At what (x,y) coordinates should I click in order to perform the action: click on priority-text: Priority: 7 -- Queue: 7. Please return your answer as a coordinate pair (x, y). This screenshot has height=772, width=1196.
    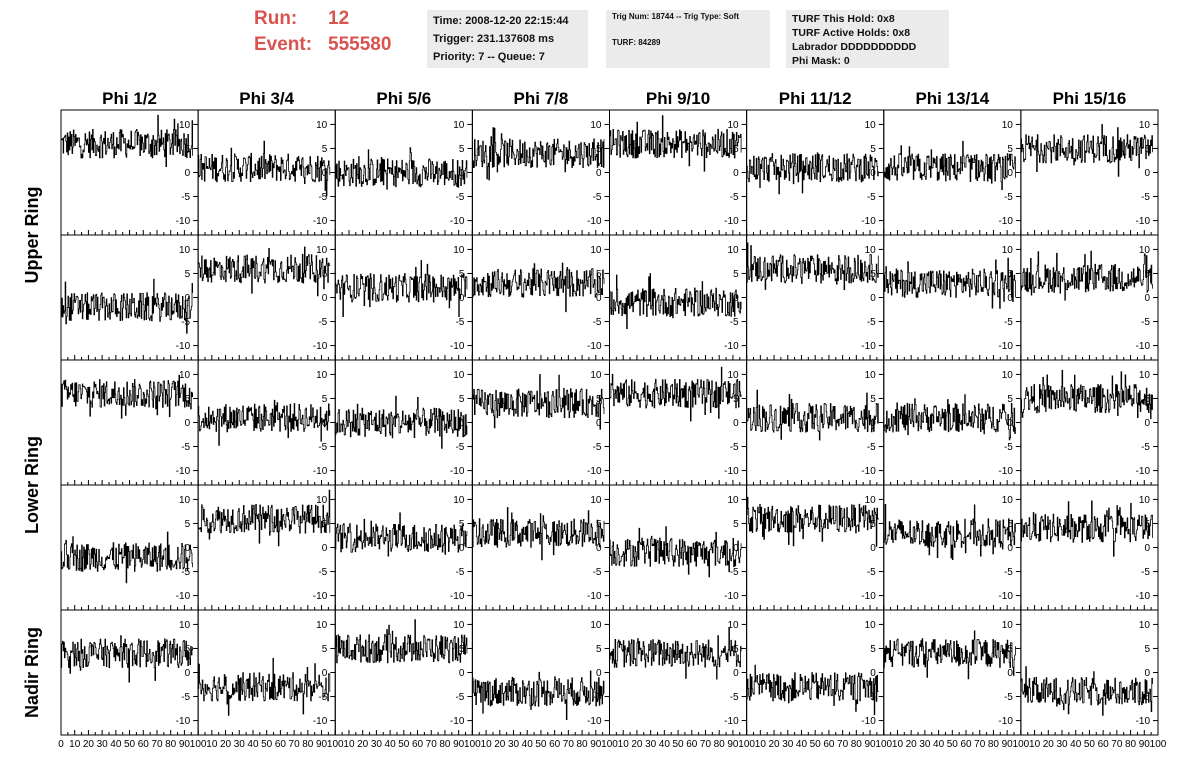
    Looking at the image, I should click on (489, 57).